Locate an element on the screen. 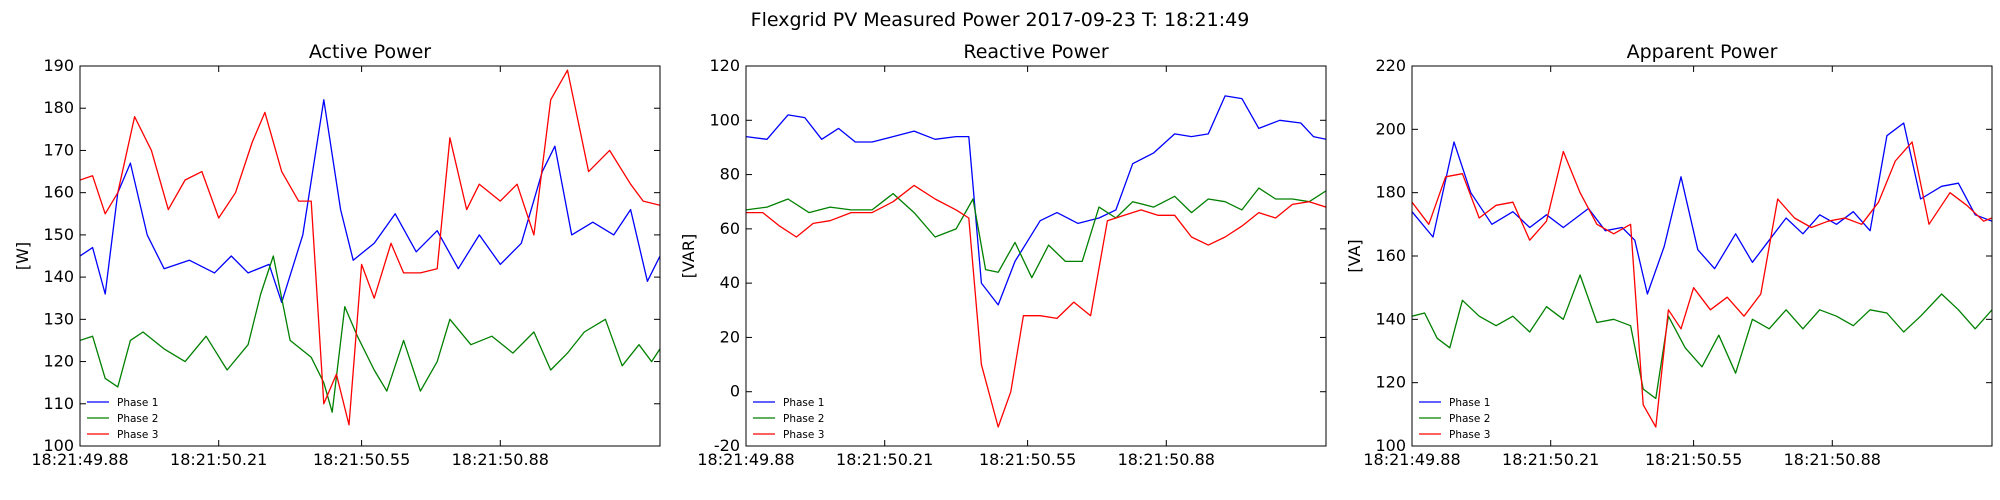 This screenshot has width=2000, height=500. y-axis-label: [VAR] is located at coordinates (688, 256).